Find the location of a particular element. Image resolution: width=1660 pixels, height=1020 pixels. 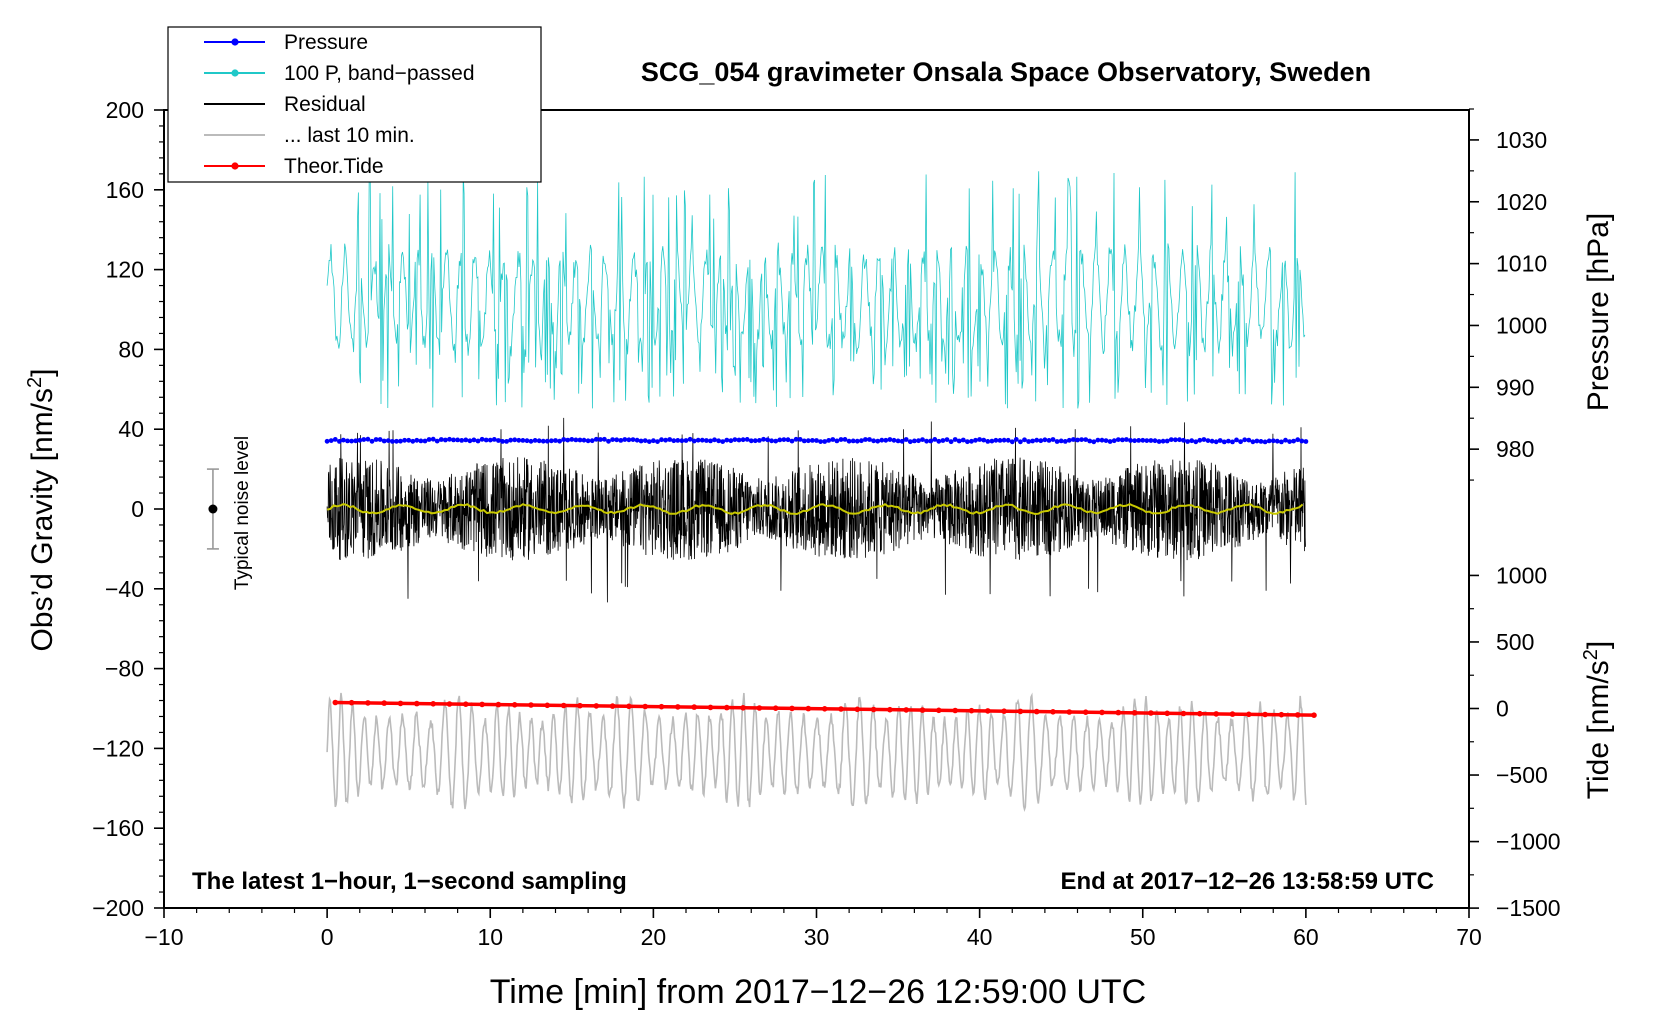

y-left-tick-label: −80 is located at coordinates (124, 669).